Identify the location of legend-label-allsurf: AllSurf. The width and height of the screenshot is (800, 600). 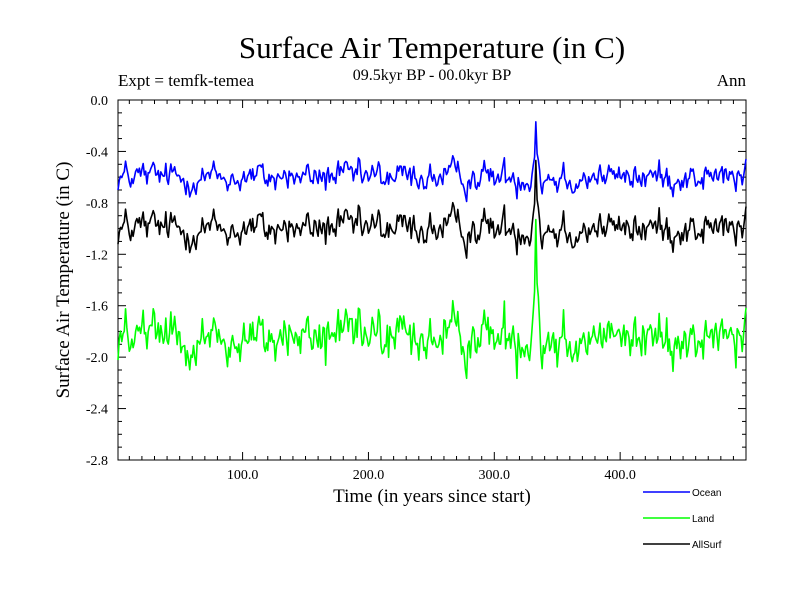
(707, 545).